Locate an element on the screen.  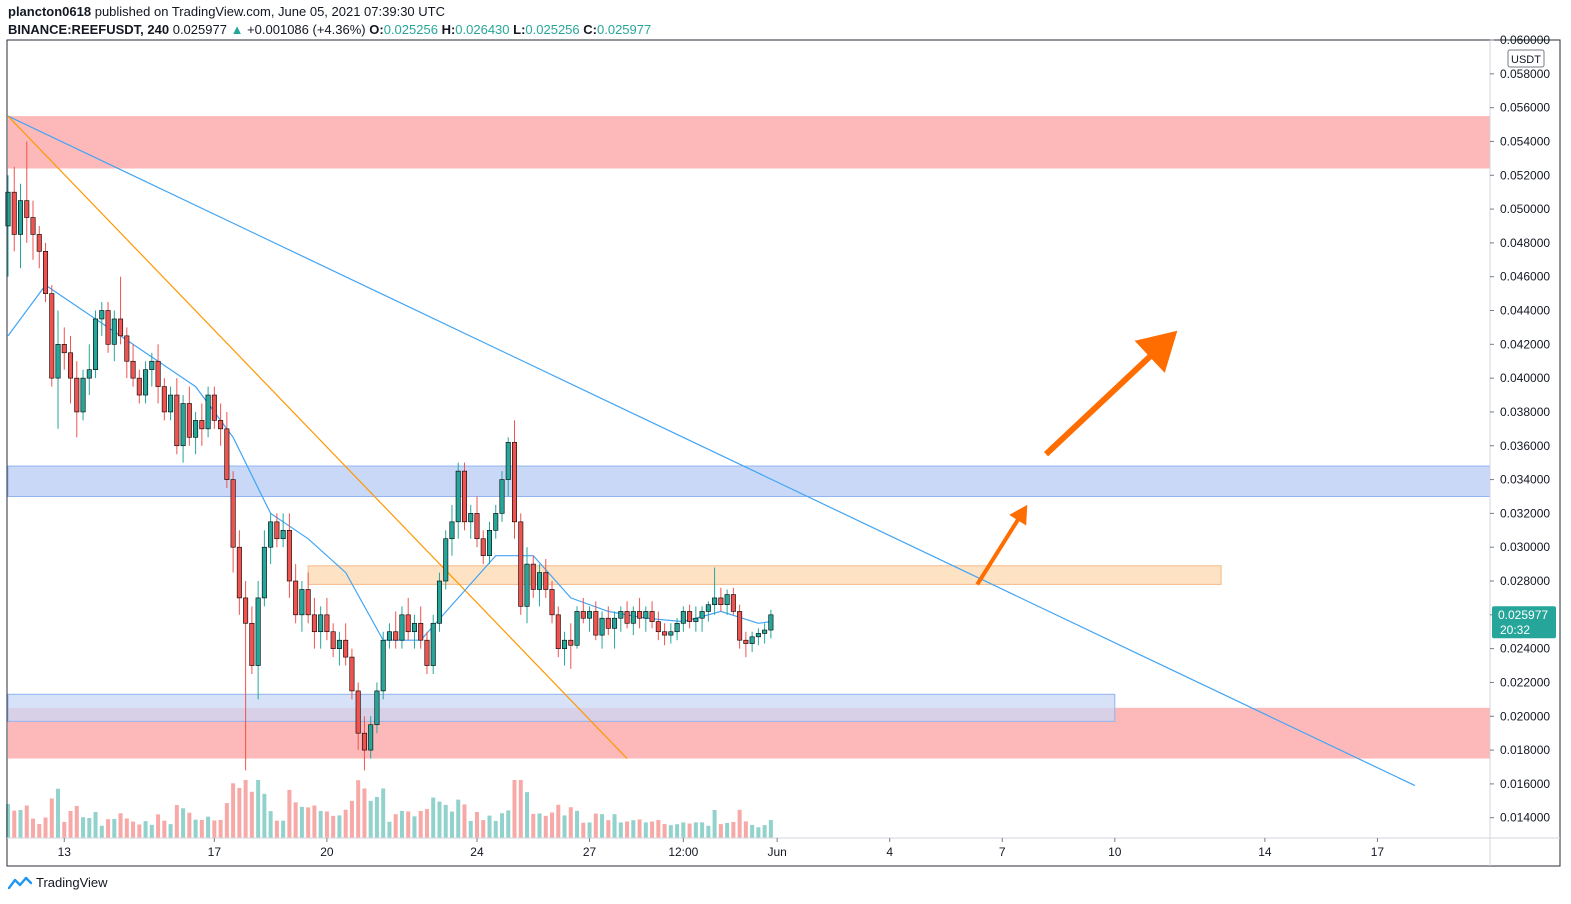
symbol-label: BINANCE:REEFUSDT, 240 is located at coordinates (89, 29).